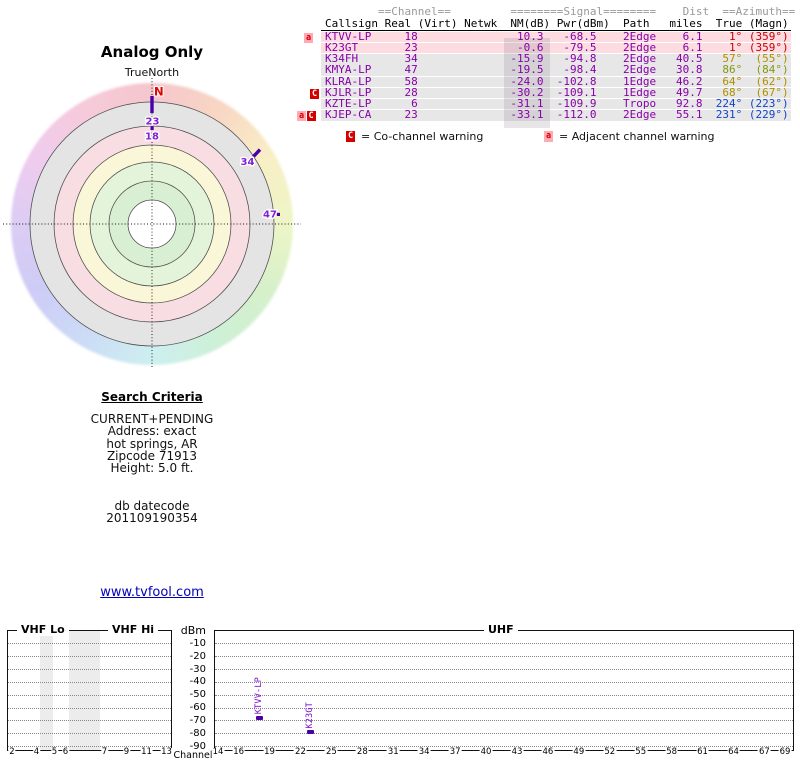  What do you see at coordinates (197, 682) in the screenshot?
I see `dbm-tick-label: -40` at bounding box center [197, 682].